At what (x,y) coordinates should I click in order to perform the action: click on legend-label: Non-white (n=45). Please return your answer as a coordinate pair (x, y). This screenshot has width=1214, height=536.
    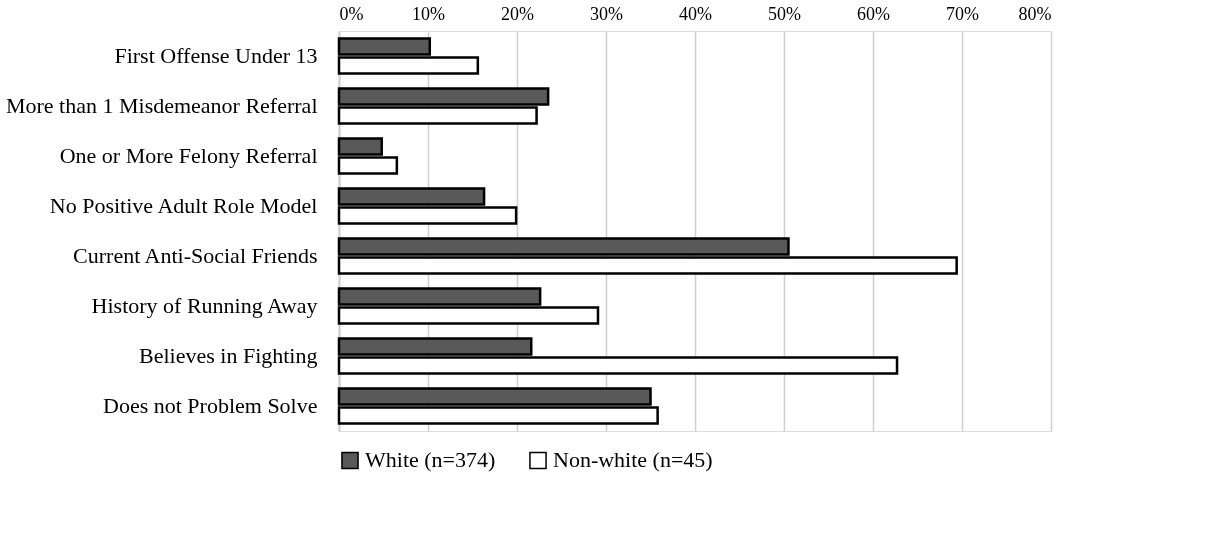
    Looking at the image, I should click on (633, 460).